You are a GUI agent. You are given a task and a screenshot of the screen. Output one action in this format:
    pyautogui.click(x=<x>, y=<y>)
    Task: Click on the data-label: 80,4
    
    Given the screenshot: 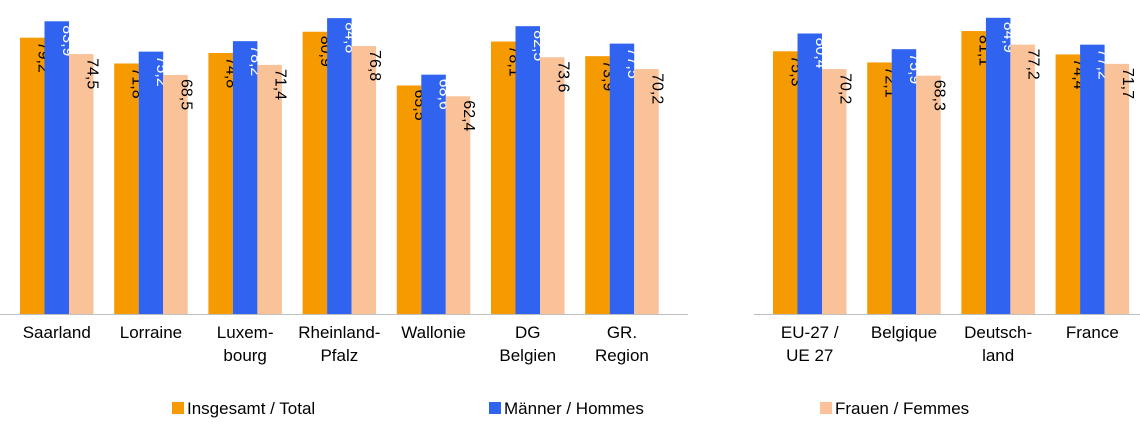 What is the action you would take?
    pyautogui.click(x=820, y=52)
    